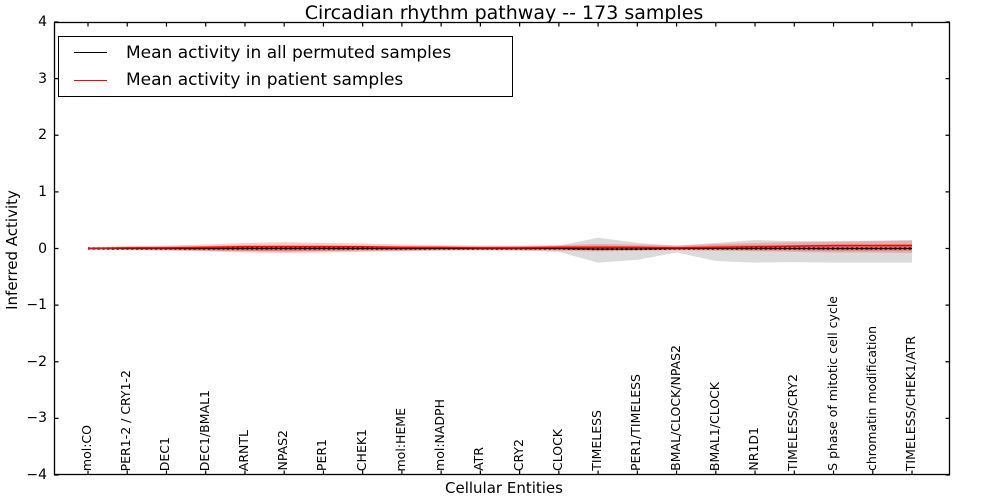  What do you see at coordinates (714, 426) in the screenshot?
I see `x-tick-label: BMAL1/CLOCK` at bounding box center [714, 426].